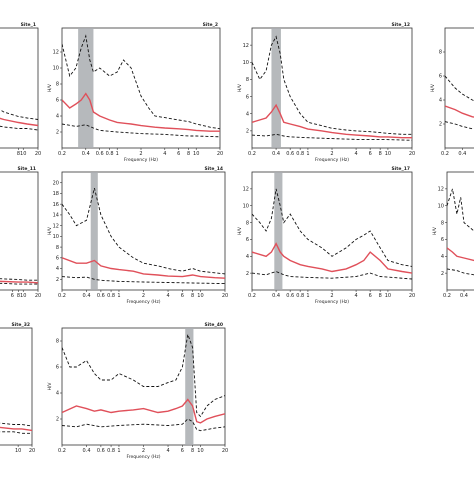 This screenshot has width=474, height=478. I want to click on panel-title: Site_11, so click(27, 169).